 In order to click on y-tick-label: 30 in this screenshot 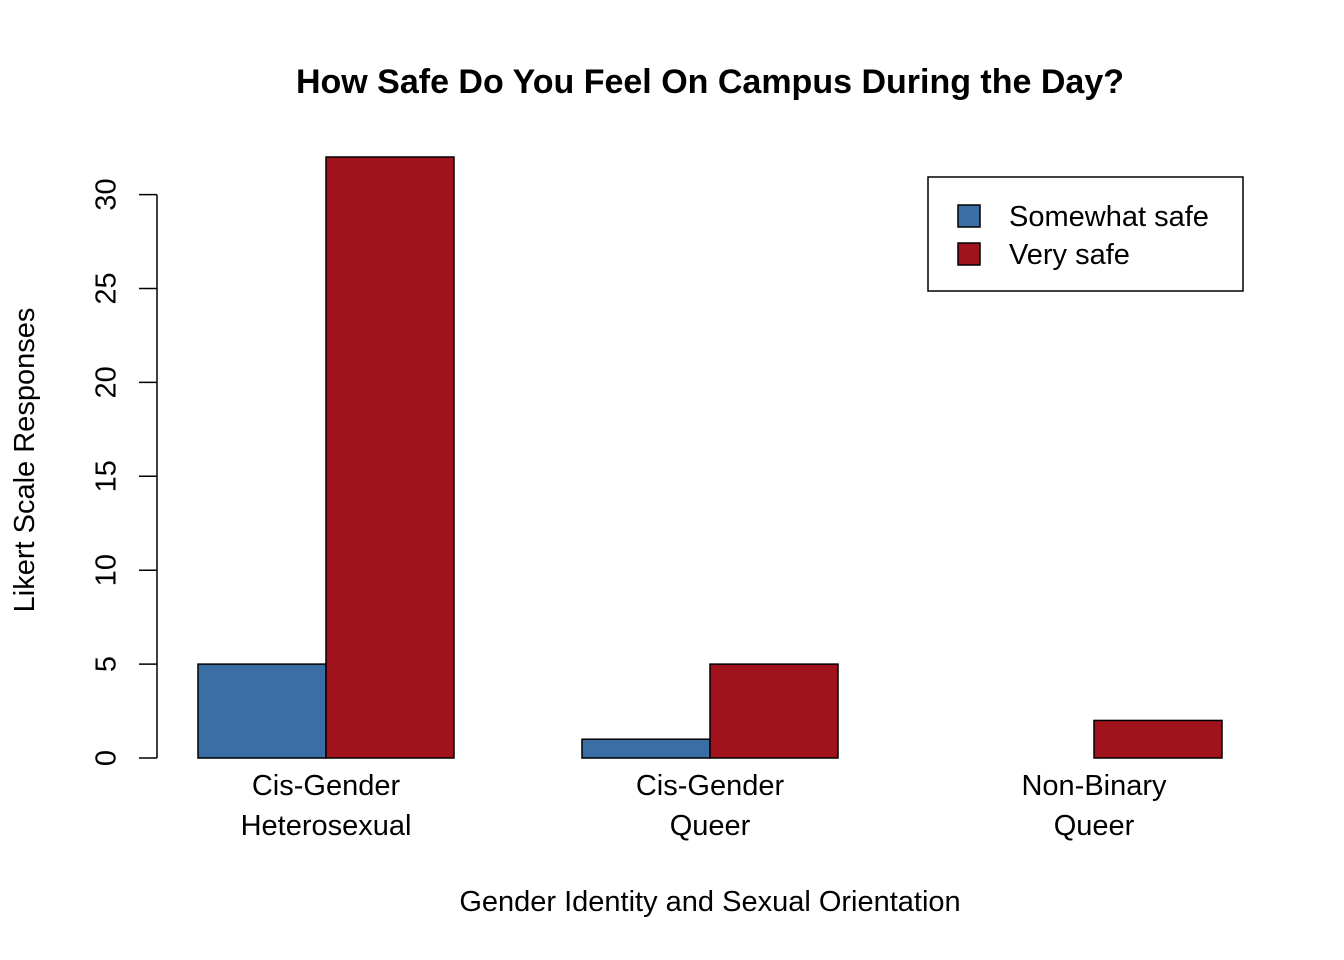, I will do `click(107, 194)`.